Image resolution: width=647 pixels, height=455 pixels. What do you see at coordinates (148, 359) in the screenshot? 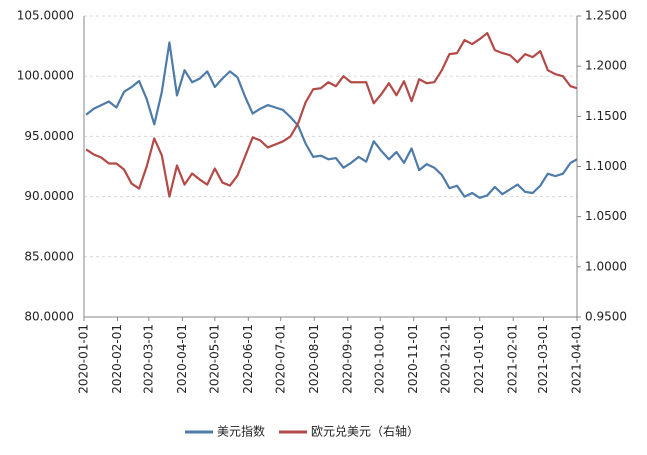
I see `x-tick-label: 2020-03-01` at bounding box center [148, 359].